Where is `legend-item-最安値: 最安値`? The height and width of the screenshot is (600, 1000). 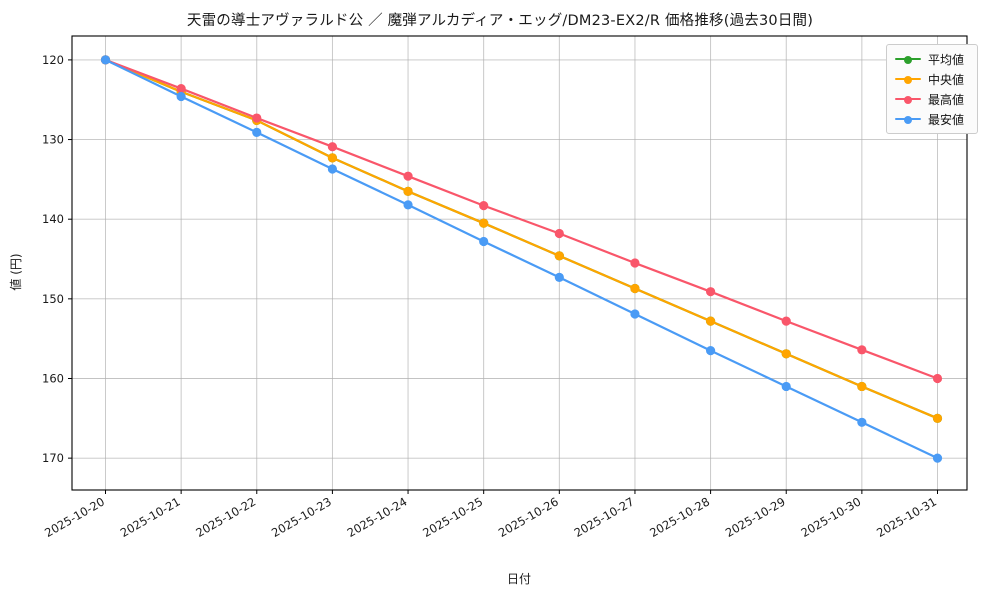 legend-item-最安値: 最安値 is located at coordinates (932, 119).